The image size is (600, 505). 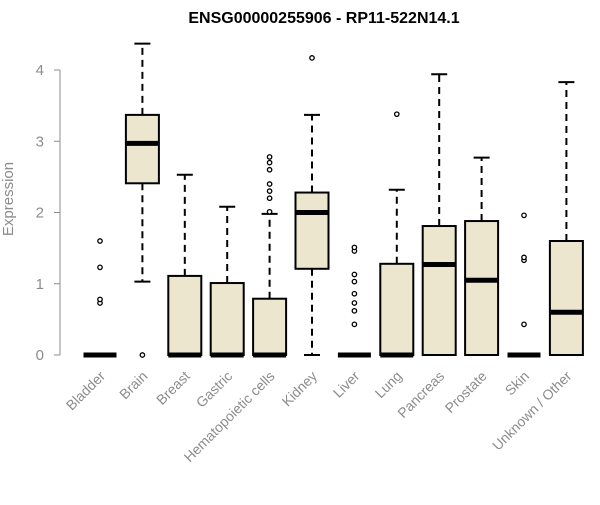 I want to click on x-tick-label: Breast, so click(x=173, y=388).